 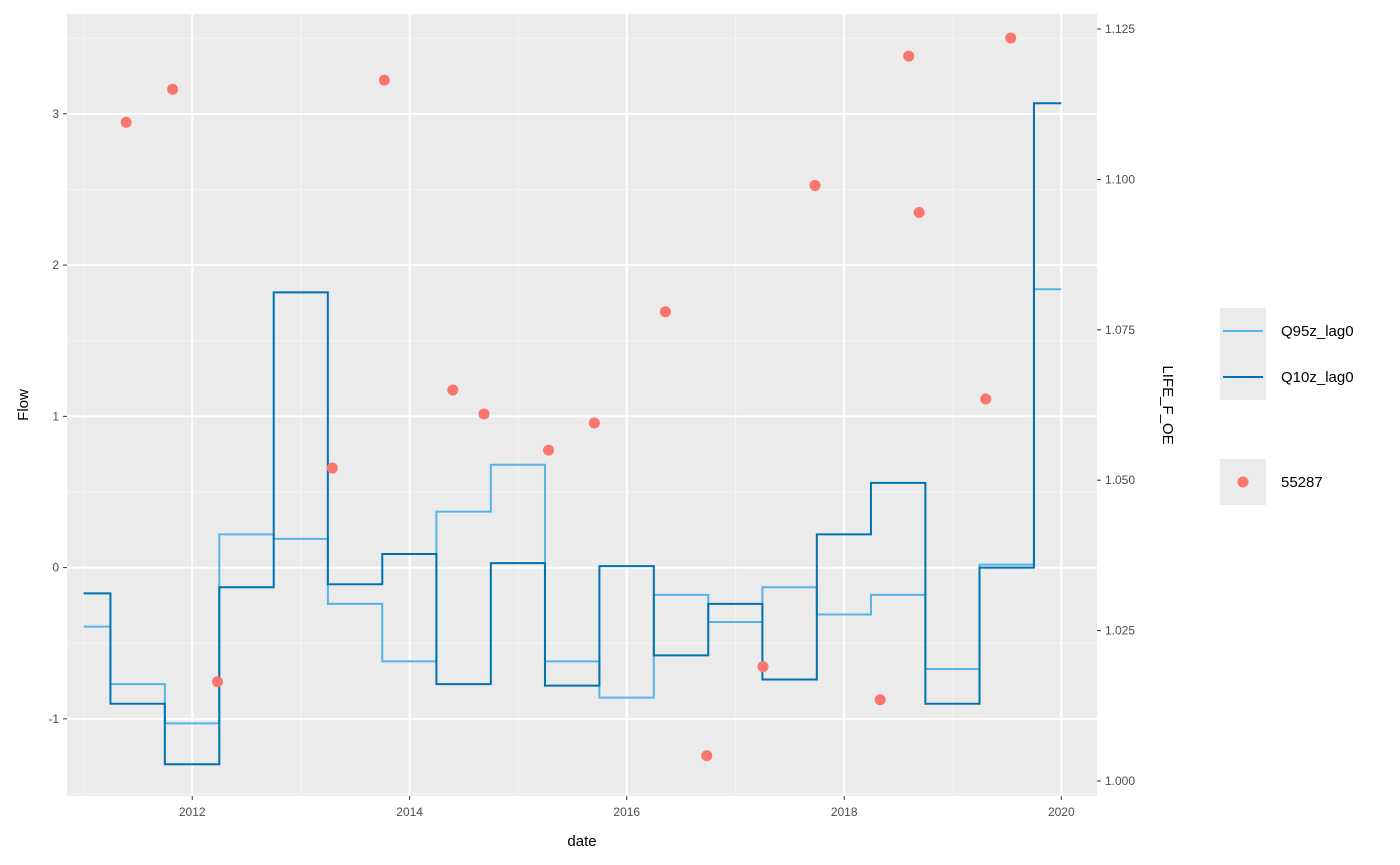 I want to click on y2-axis-title: LIFE_F_OE, so click(x=1167, y=404).